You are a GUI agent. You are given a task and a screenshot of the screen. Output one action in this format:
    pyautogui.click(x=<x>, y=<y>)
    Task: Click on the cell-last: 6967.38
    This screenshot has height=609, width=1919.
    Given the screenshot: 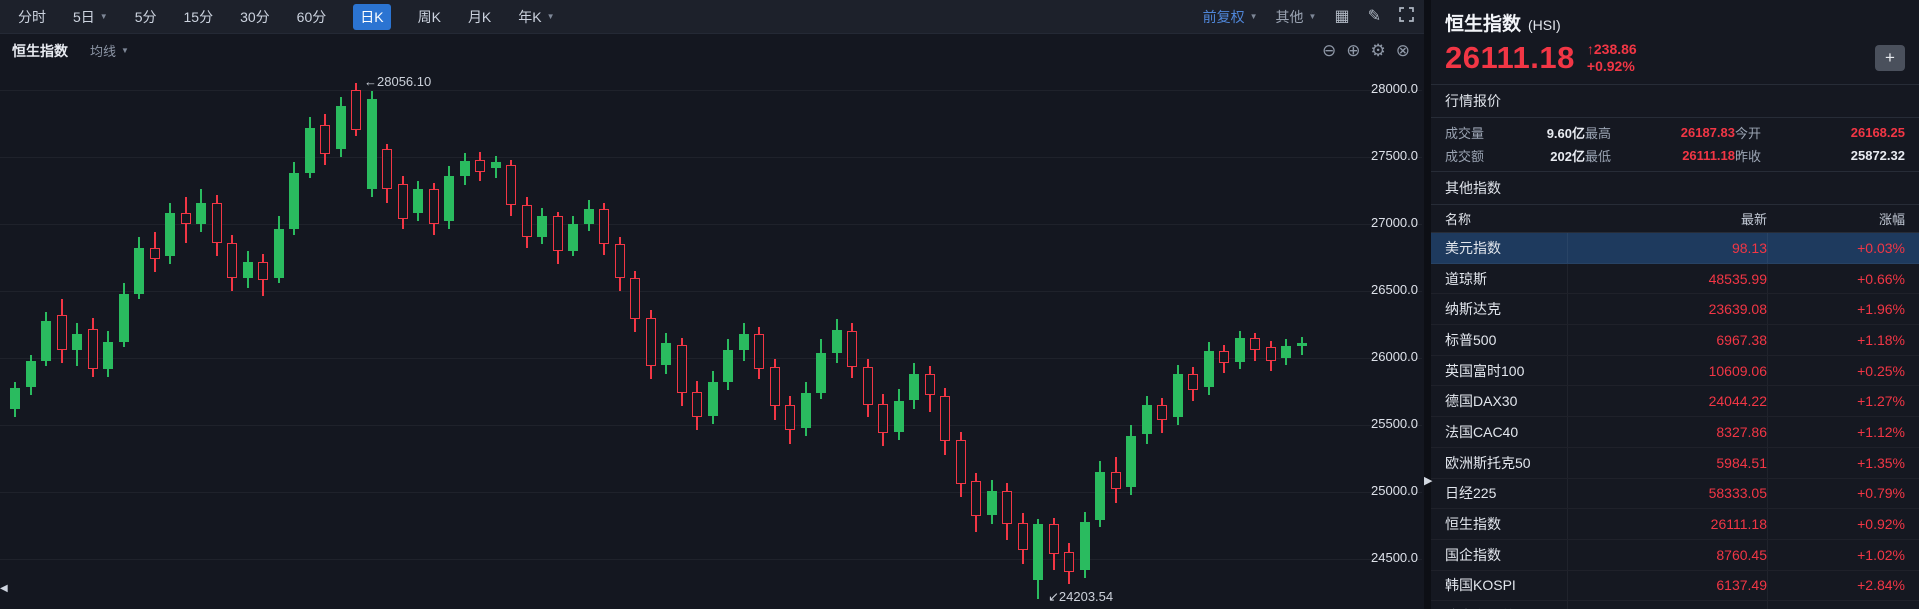 What is the action you would take?
    pyautogui.click(x=1667, y=340)
    